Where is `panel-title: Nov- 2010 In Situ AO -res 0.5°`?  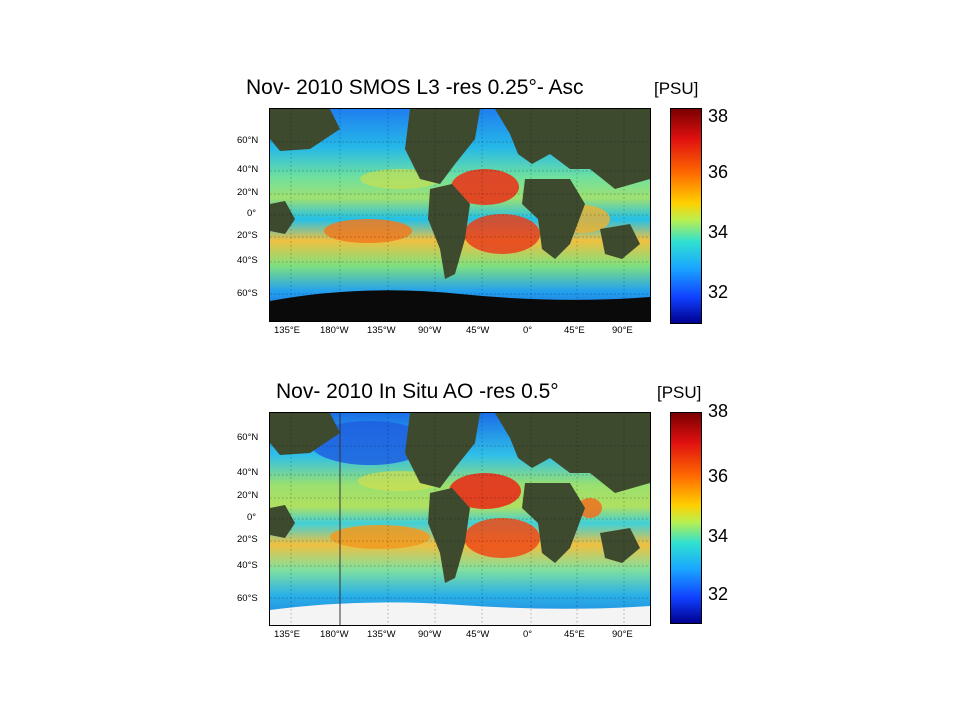
panel-title: Nov- 2010 In Situ AO -res 0.5° is located at coordinates (417, 391).